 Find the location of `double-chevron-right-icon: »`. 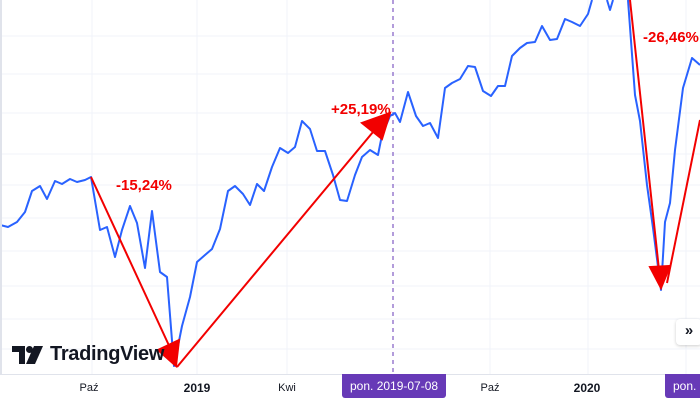

double-chevron-right-icon: » is located at coordinates (689, 330).